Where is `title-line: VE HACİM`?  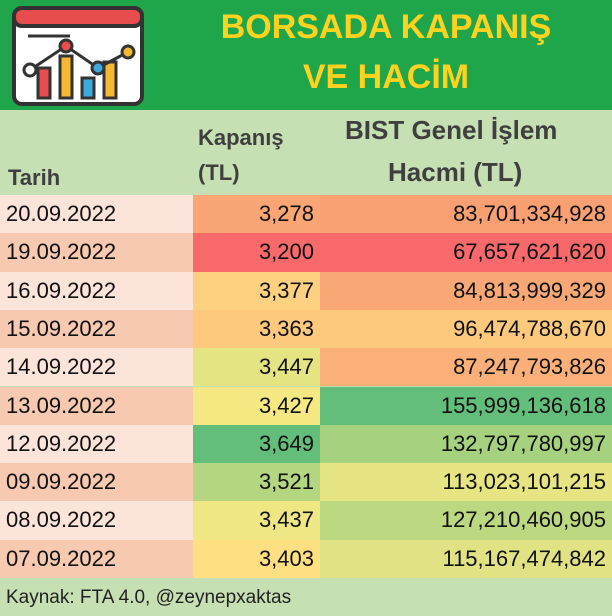
title-line: VE HACİM is located at coordinates (386, 77).